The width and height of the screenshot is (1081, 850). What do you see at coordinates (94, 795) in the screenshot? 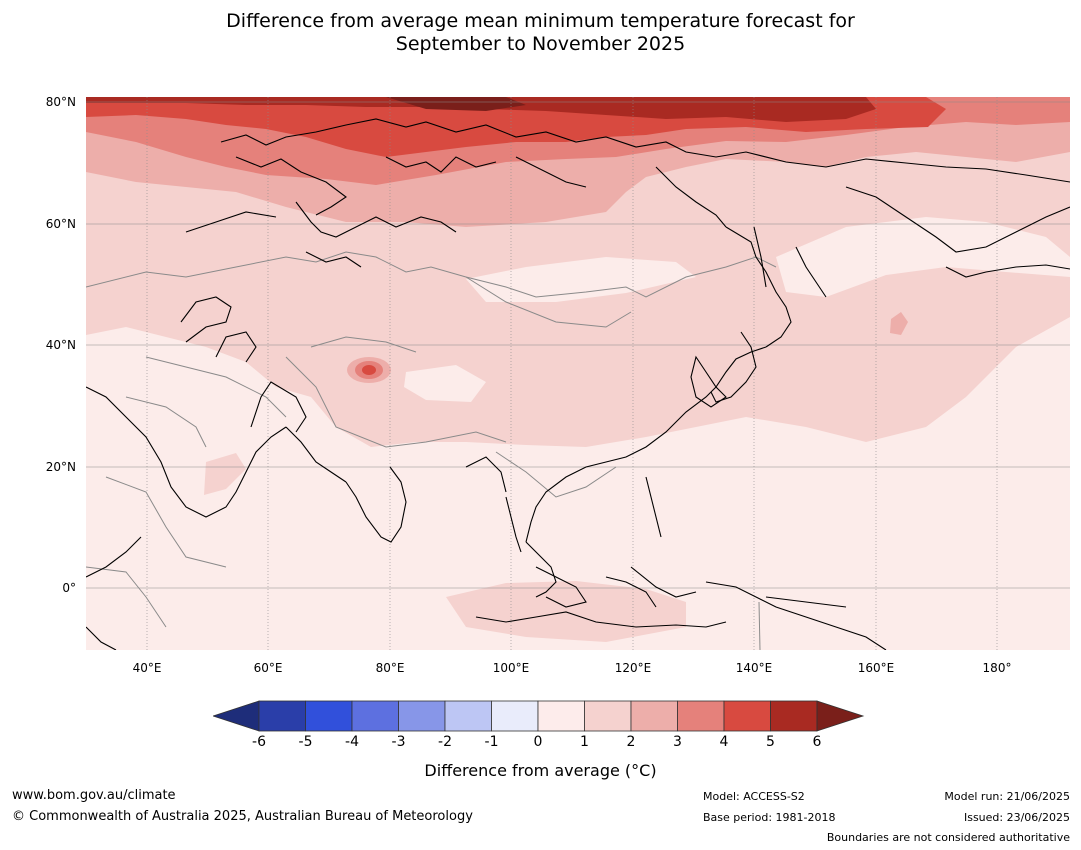
I see `footer-url: www.bom.gov.au/climate` at bounding box center [94, 795].